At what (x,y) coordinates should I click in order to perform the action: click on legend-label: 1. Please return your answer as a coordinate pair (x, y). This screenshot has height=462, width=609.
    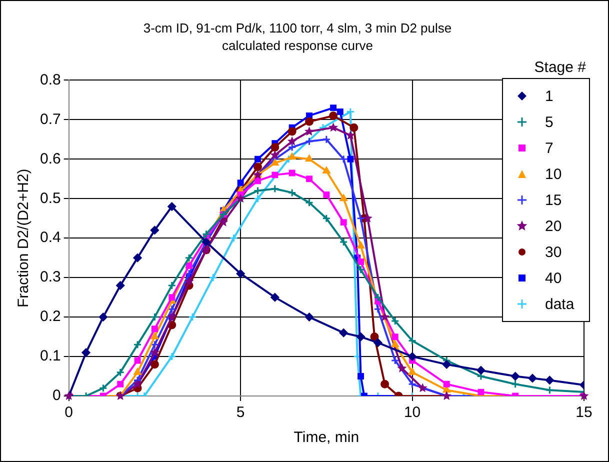
    Looking at the image, I should click on (549, 96).